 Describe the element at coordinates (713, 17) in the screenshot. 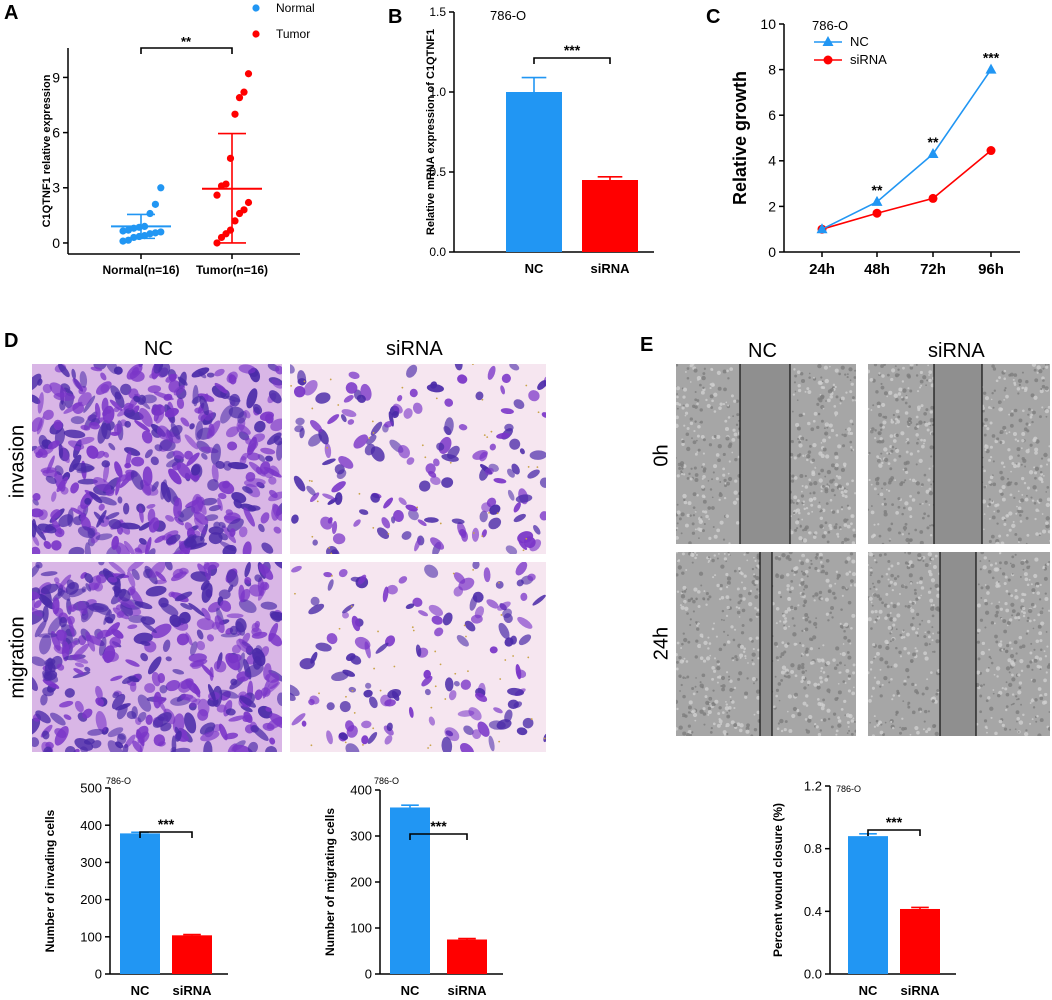

I see `panel-letter-c: C` at that location.